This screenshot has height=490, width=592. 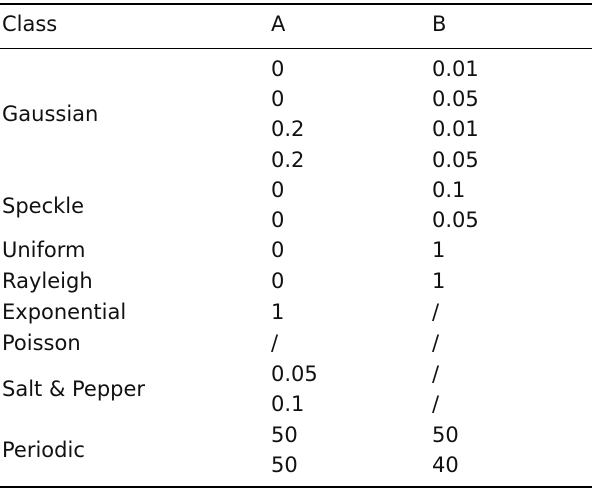 What do you see at coordinates (439, 24) in the screenshot?
I see `header-b: B` at bounding box center [439, 24].